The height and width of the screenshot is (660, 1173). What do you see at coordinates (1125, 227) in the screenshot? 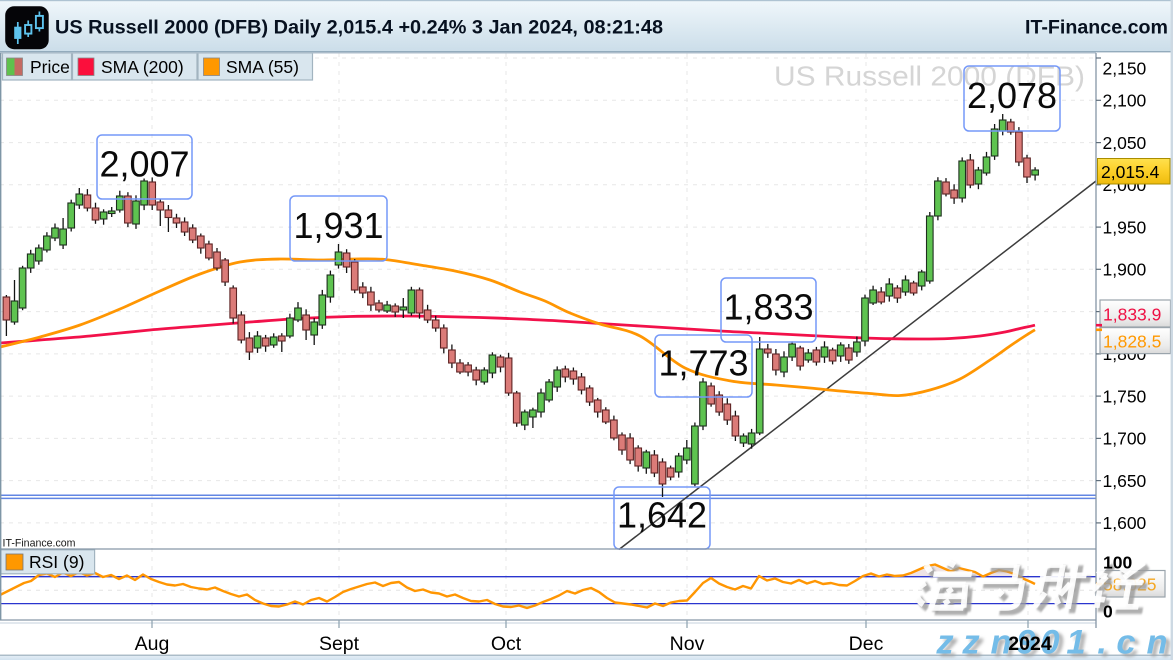
I see `svg-text: 1,950` at bounding box center [1125, 227].